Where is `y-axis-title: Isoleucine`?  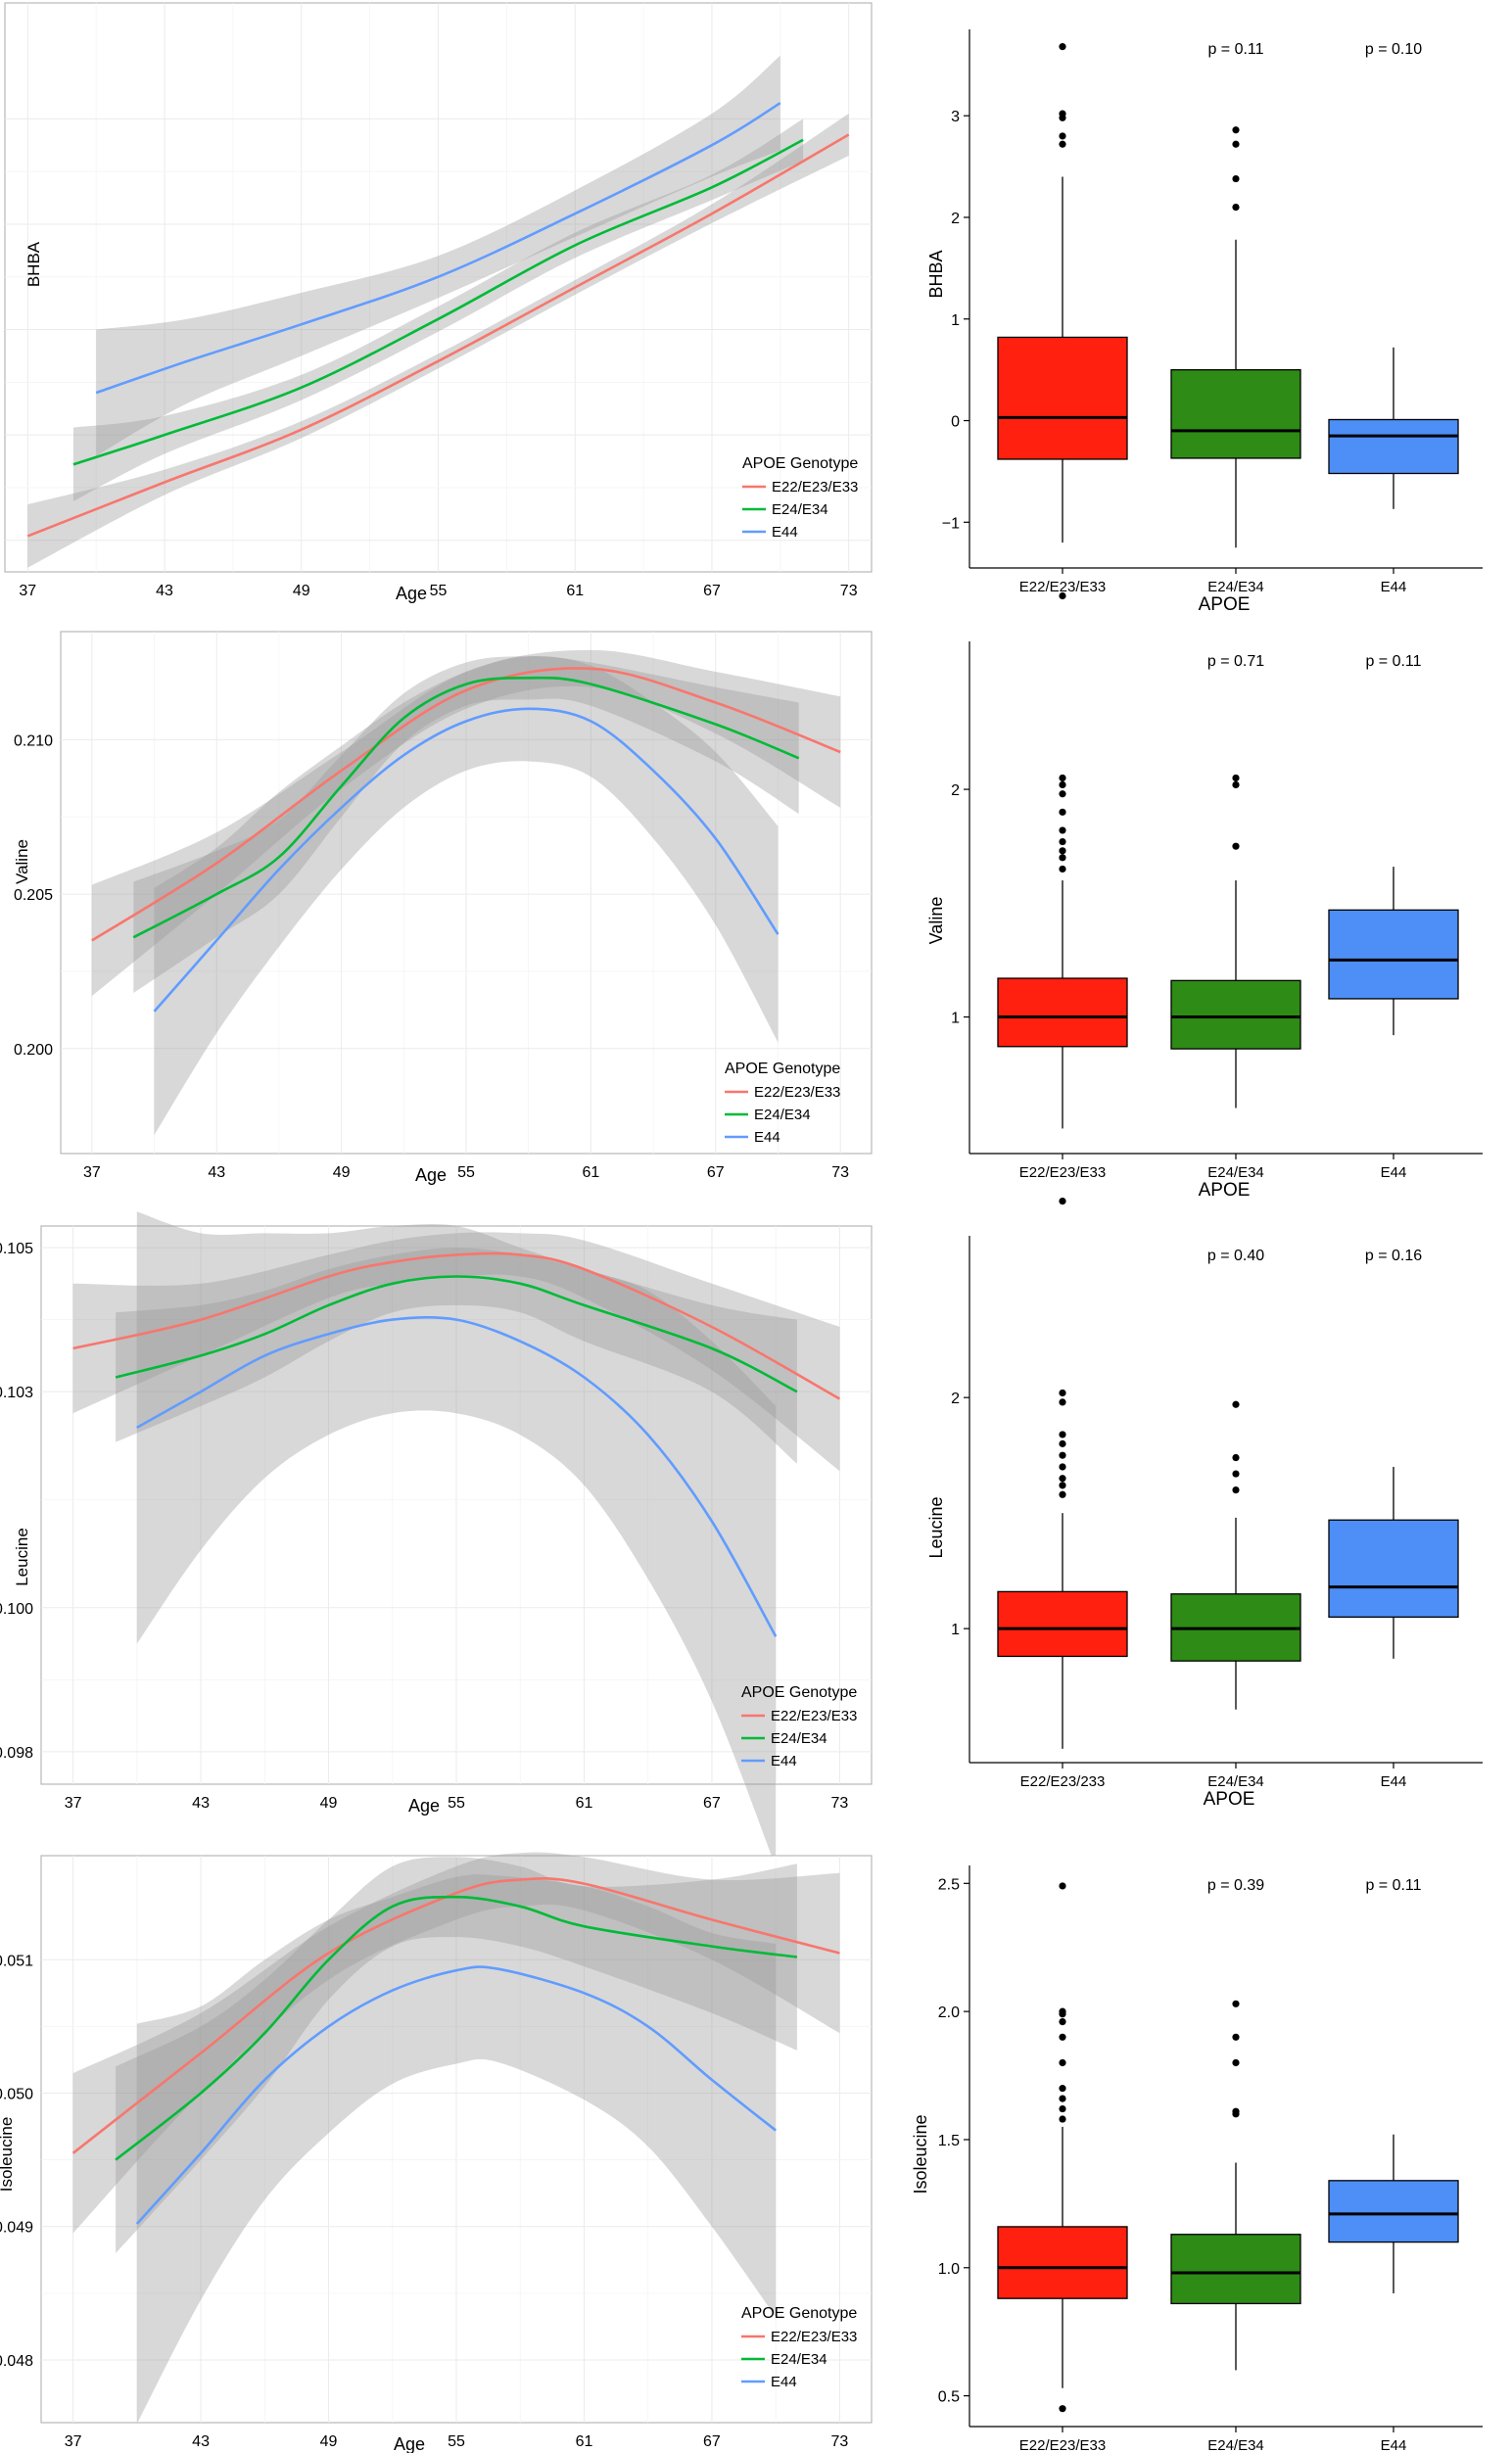
y-axis-title: Isoleucine is located at coordinates (8, 2155).